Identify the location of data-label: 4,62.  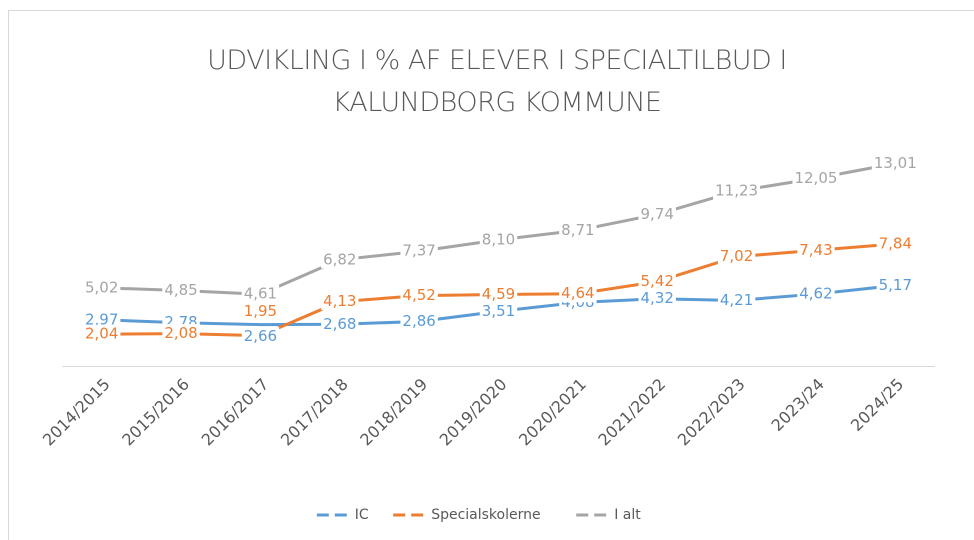
(815, 294).